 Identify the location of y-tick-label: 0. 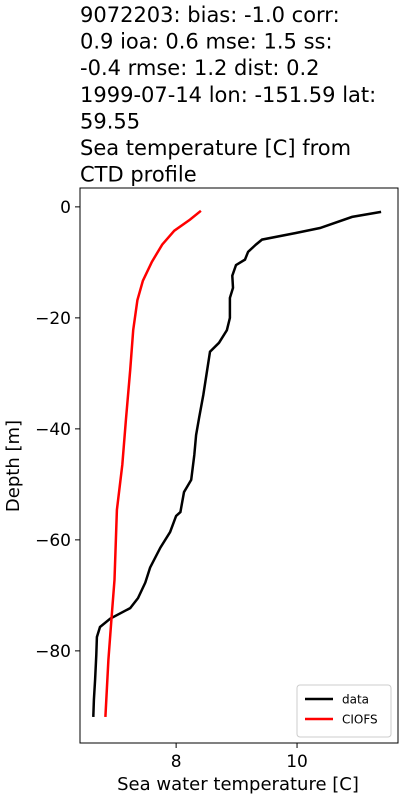
(65, 208).